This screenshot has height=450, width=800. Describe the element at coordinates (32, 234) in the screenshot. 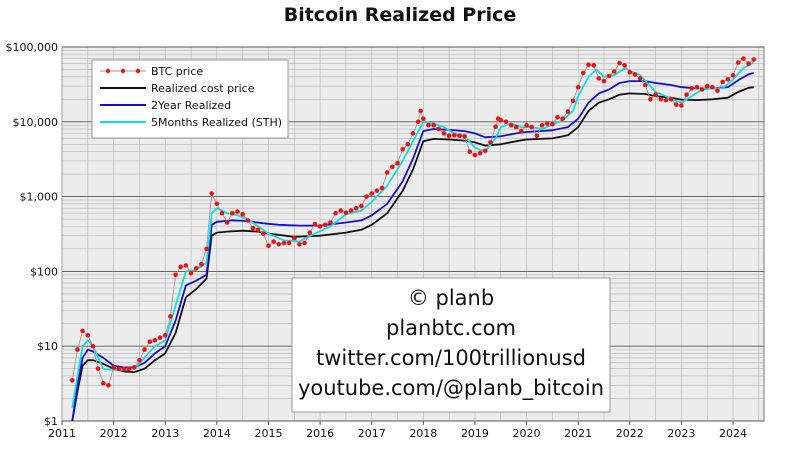

I see `y-axis-ticks: $1 $10 $100 $1,000 $10,000 $100,000` at that location.